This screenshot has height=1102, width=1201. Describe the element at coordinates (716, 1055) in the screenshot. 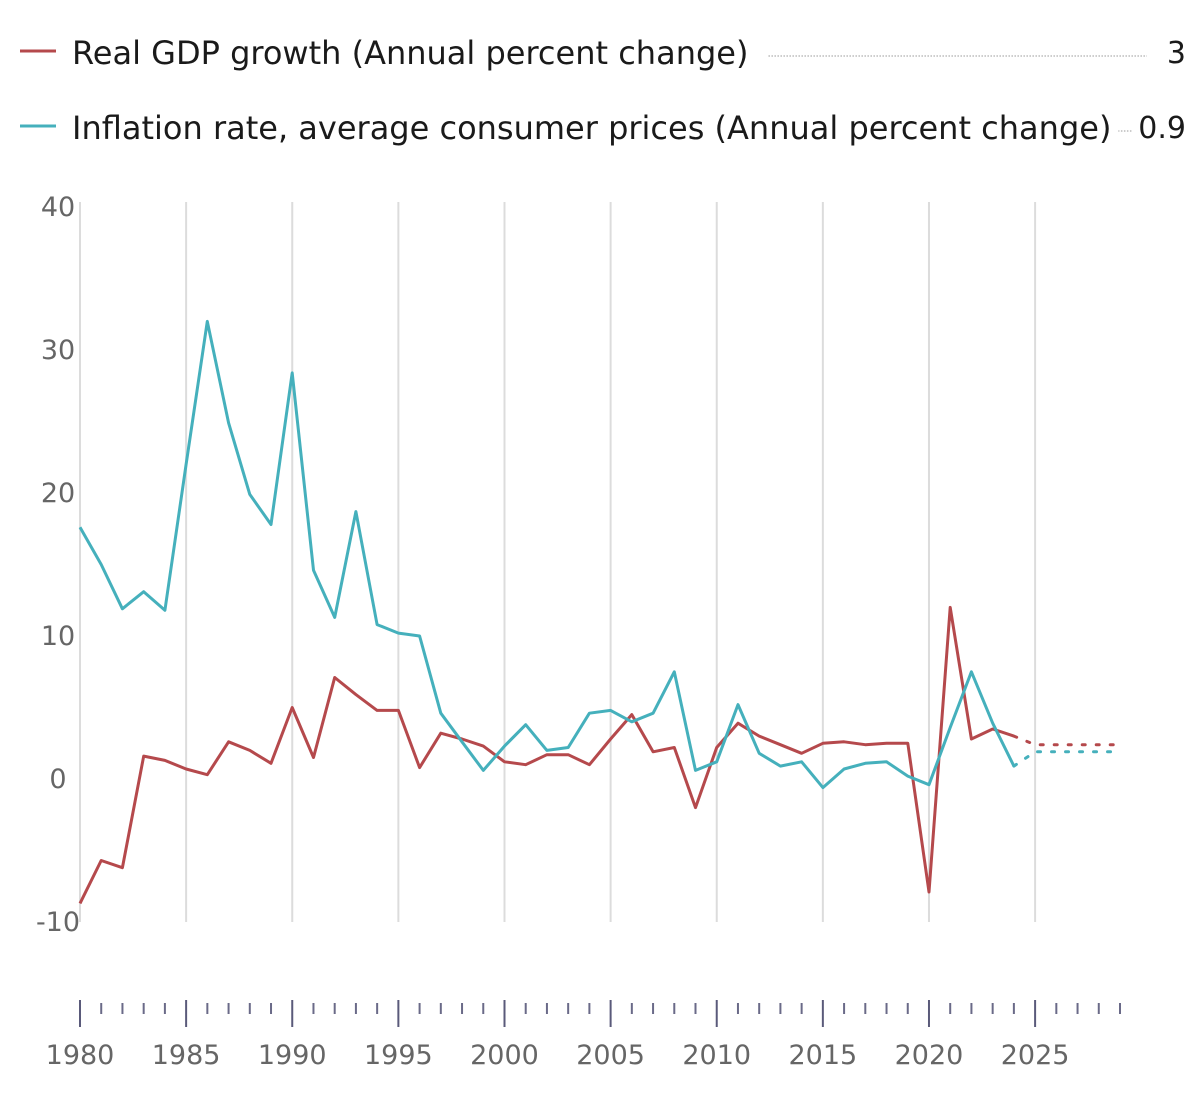

I see `x-tick-label: 2010` at that location.